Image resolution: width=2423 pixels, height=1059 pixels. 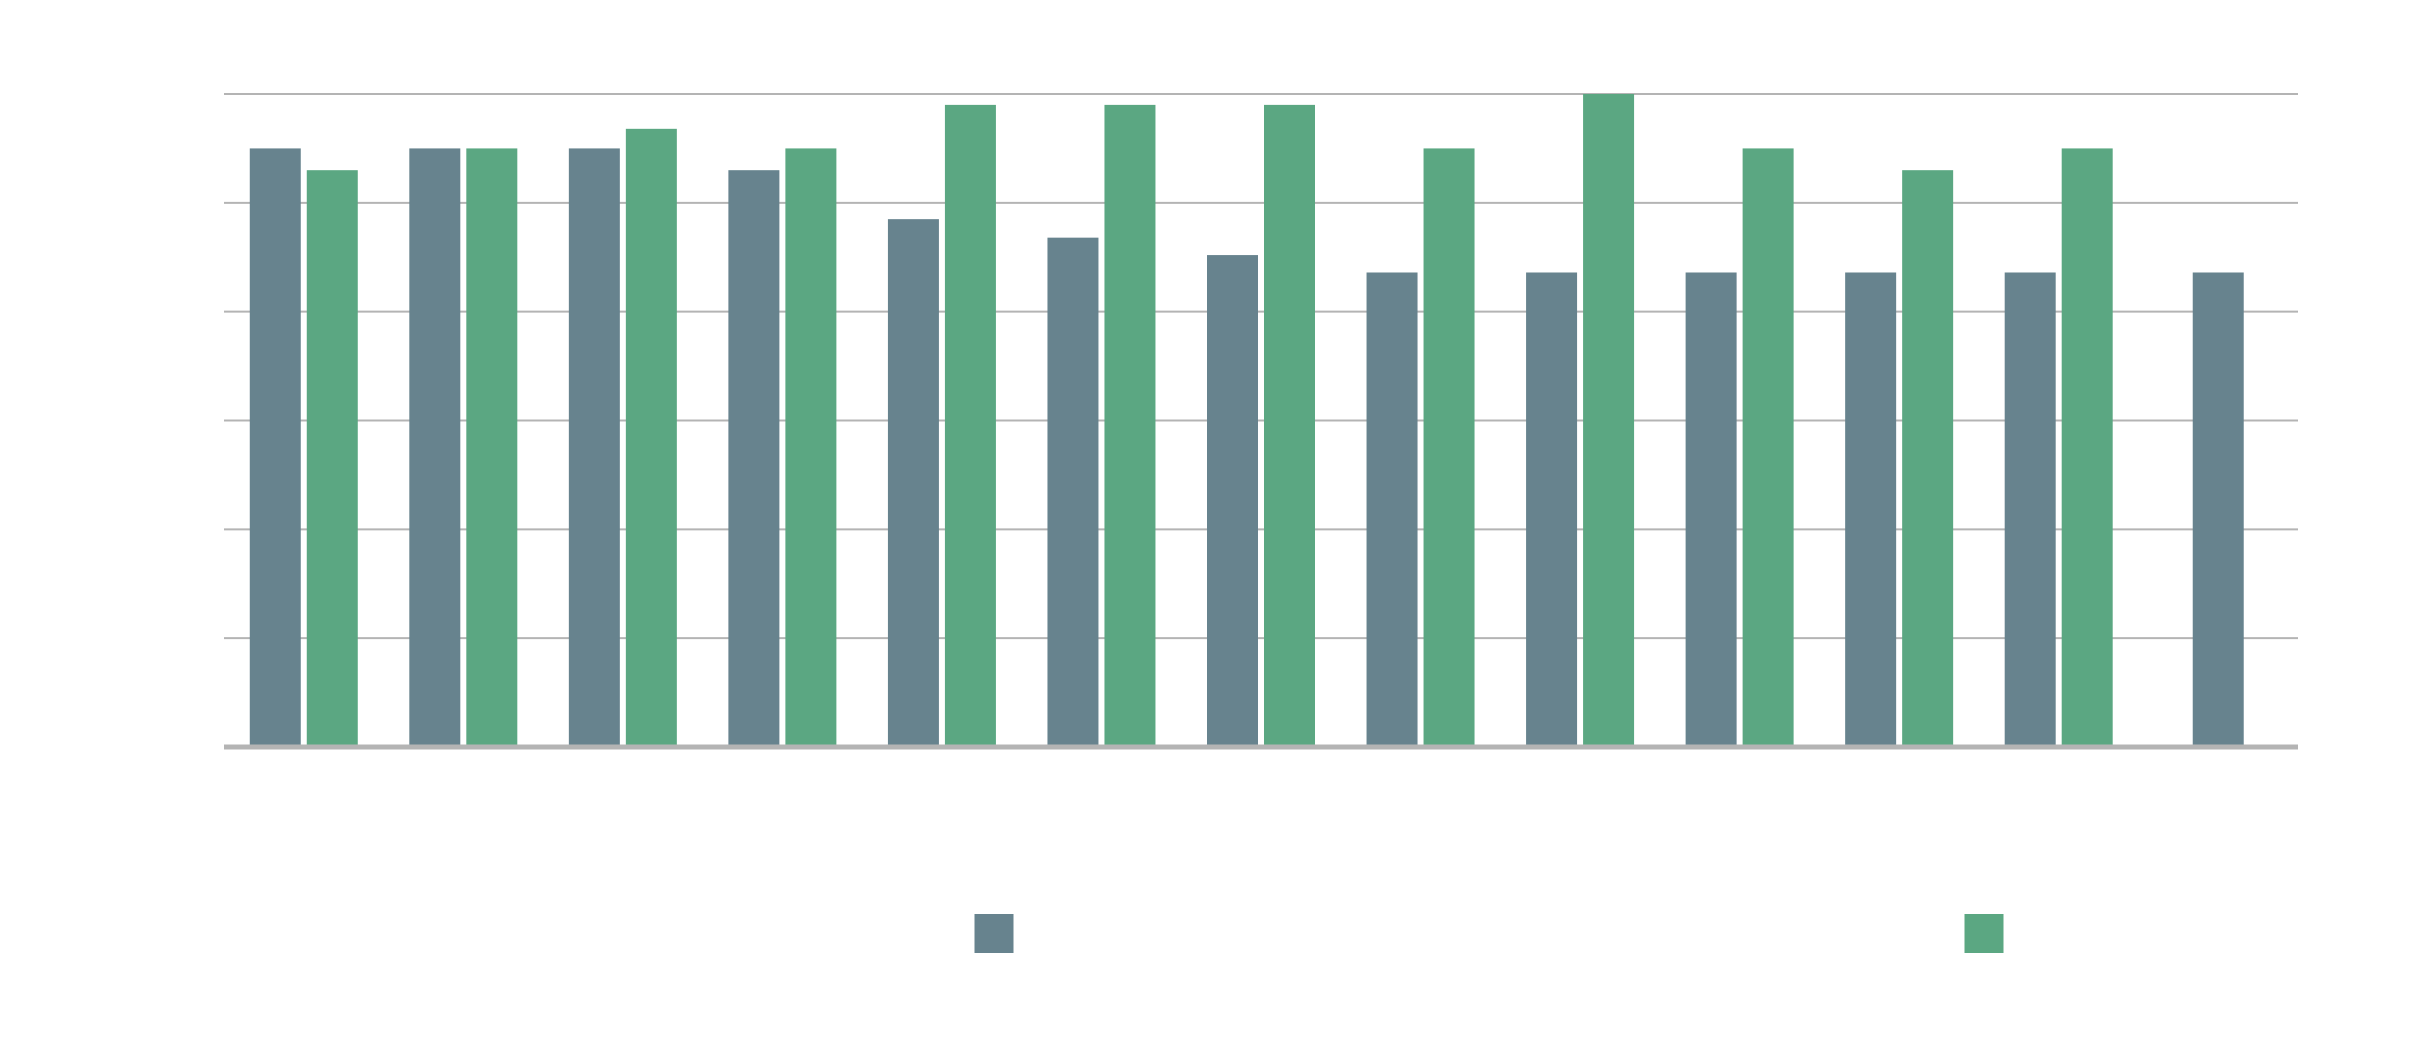 I want to click on legend, so click(x=1489, y=933).